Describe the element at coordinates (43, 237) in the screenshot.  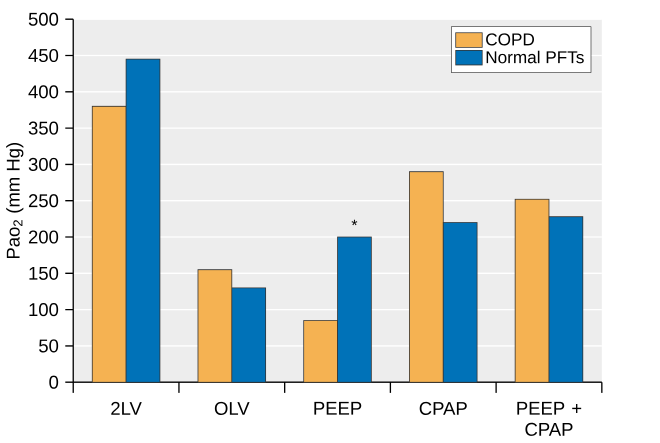
I see `y-tick-label: 200` at that location.